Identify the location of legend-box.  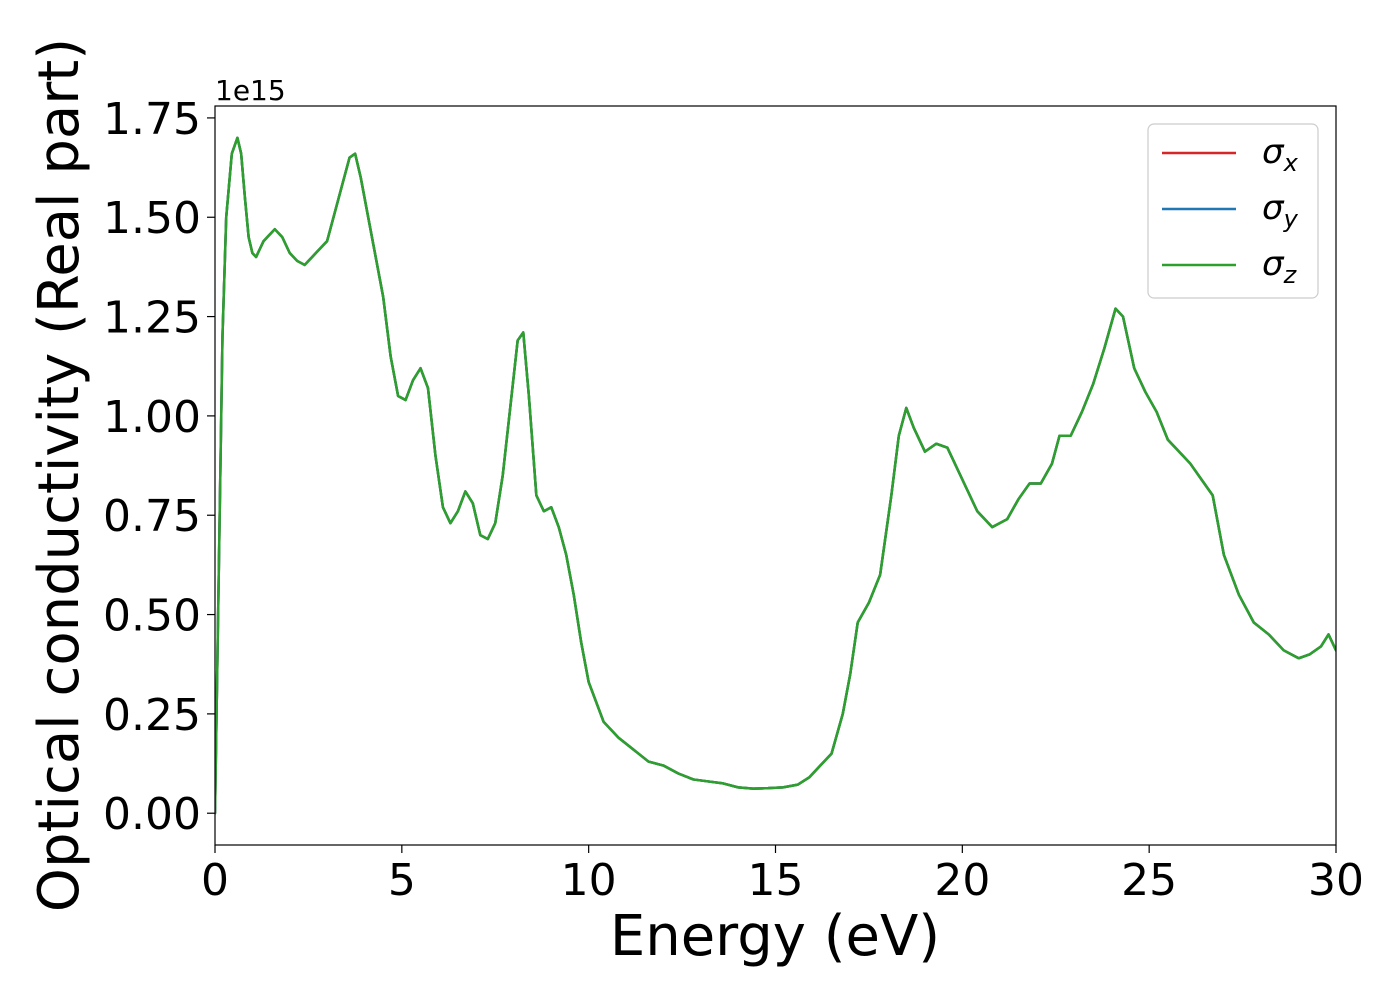
(1233, 211).